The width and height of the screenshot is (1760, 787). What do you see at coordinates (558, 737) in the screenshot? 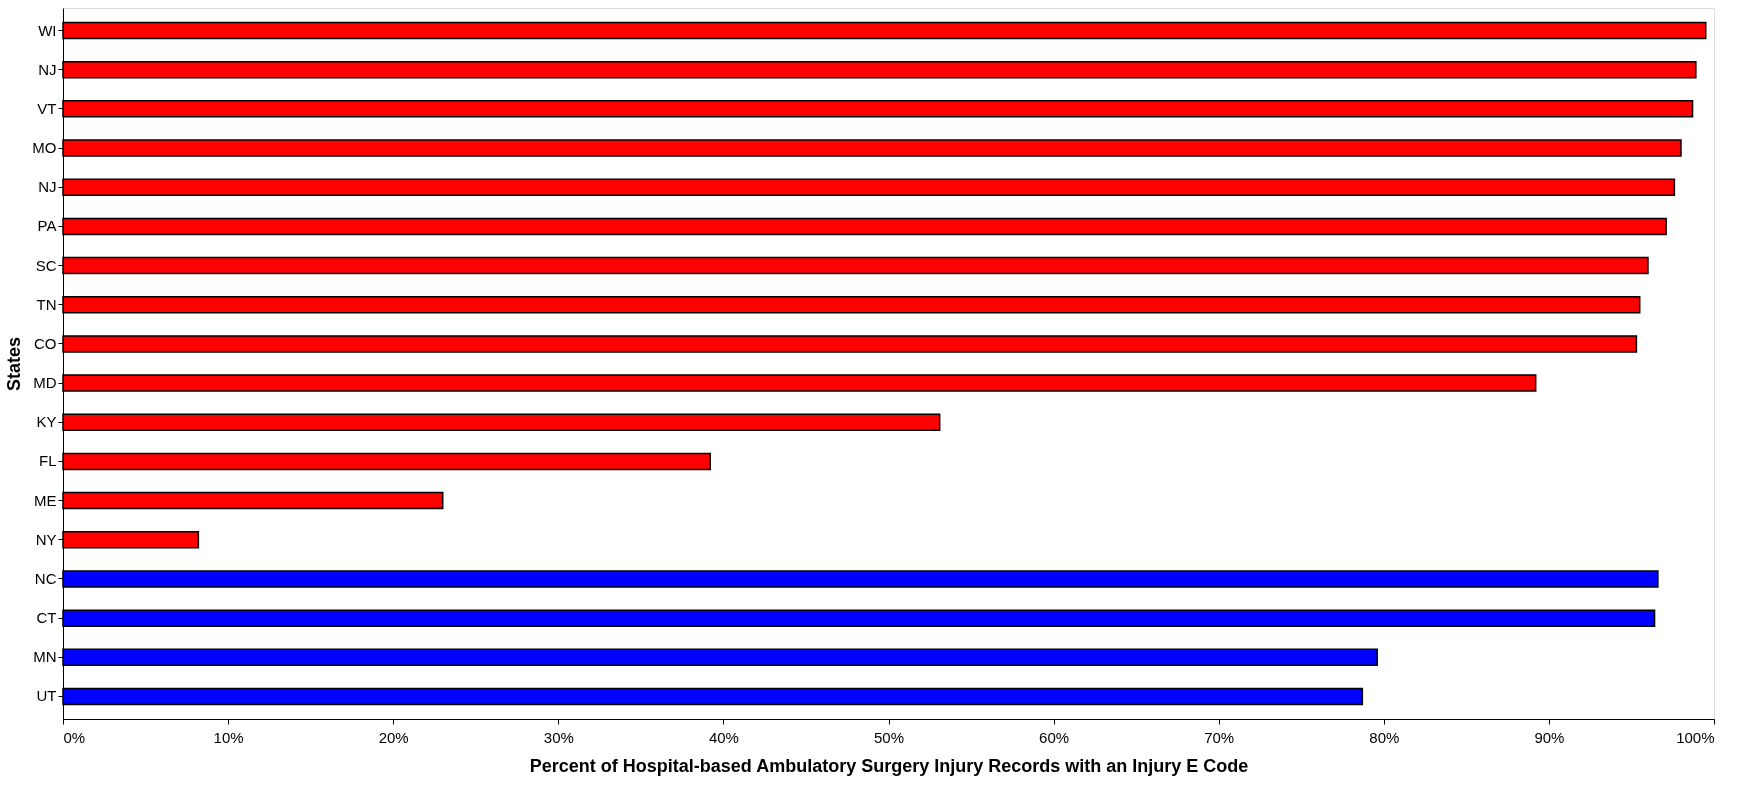
I see `x-tick-label: 30%` at bounding box center [558, 737].